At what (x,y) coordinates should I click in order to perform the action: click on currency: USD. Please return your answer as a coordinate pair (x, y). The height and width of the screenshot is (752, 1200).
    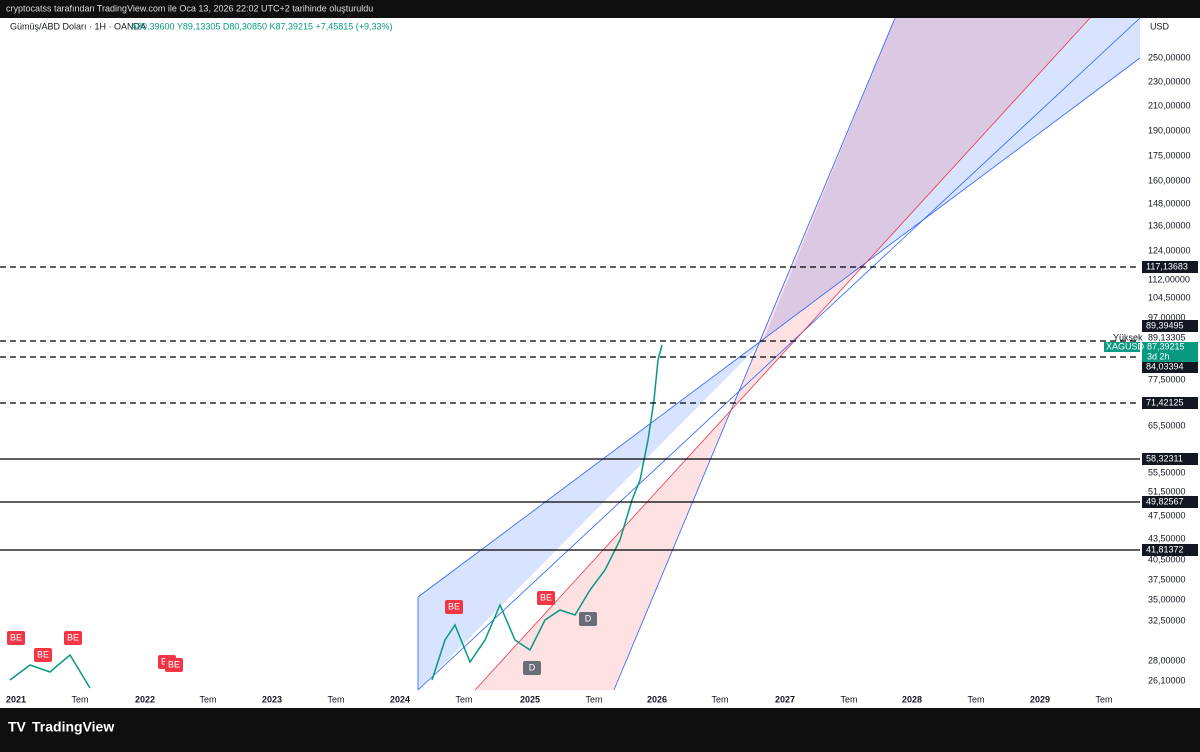
    Looking at the image, I should click on (1160, 26).